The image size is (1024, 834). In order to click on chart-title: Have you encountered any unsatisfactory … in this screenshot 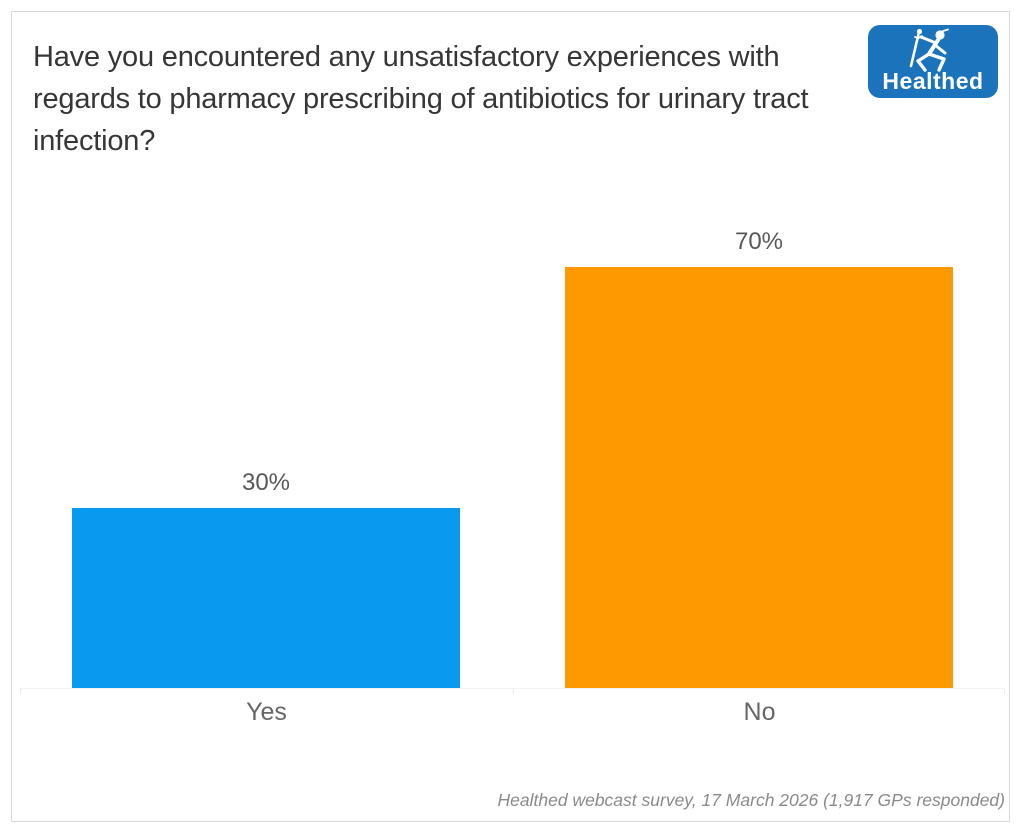, I will do `click(421, 99)`.